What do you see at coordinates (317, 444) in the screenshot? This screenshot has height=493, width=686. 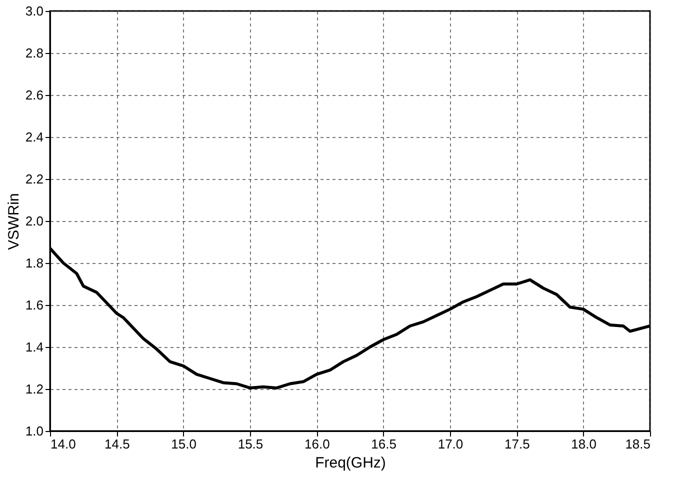 I see `x-tick-label: 16.0` at bounding box center [317, 444].